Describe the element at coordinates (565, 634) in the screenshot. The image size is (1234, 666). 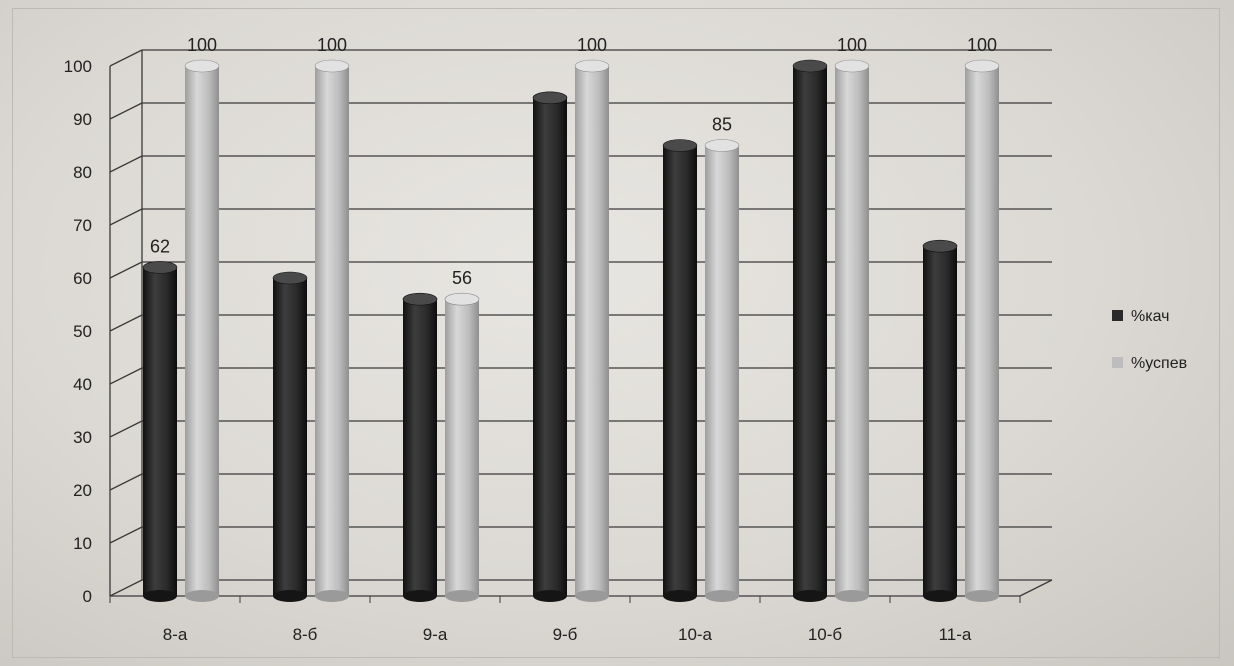
I see `x-category-label: 9-б` at that location.